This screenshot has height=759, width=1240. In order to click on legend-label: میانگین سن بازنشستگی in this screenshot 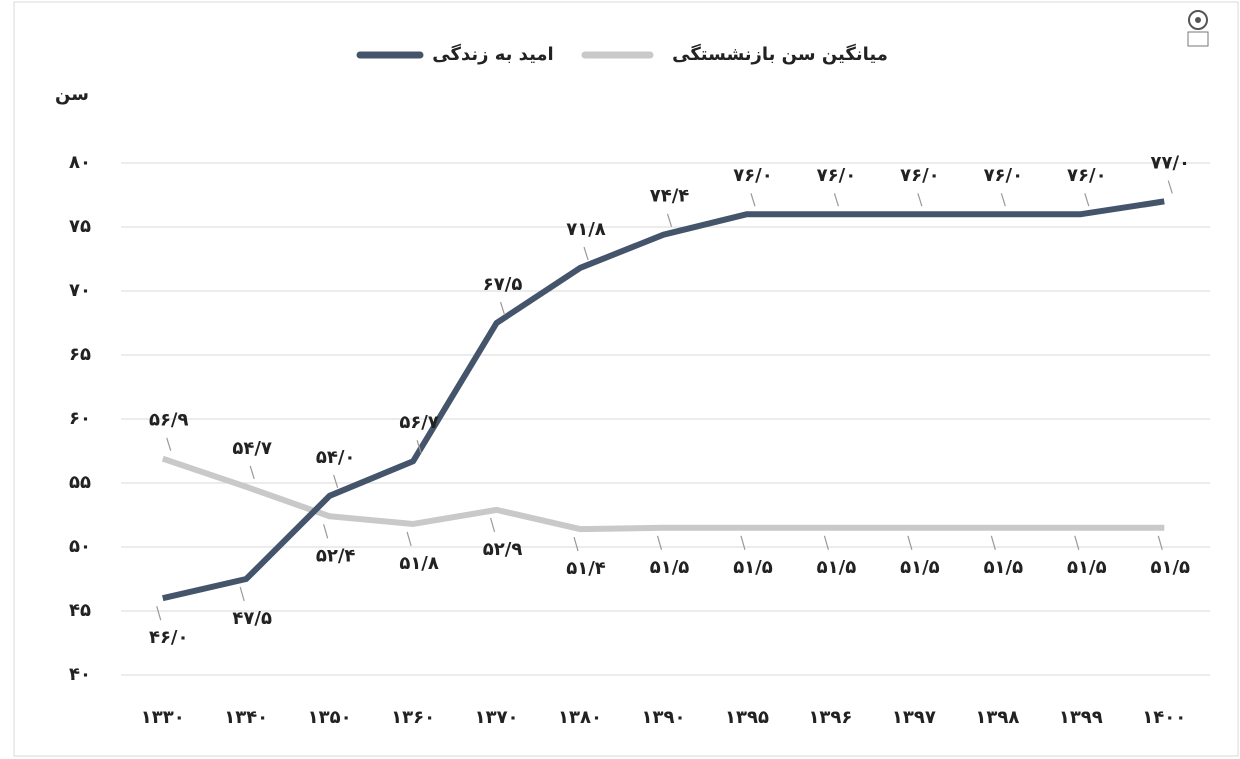, I will do `click(780, 54)`.